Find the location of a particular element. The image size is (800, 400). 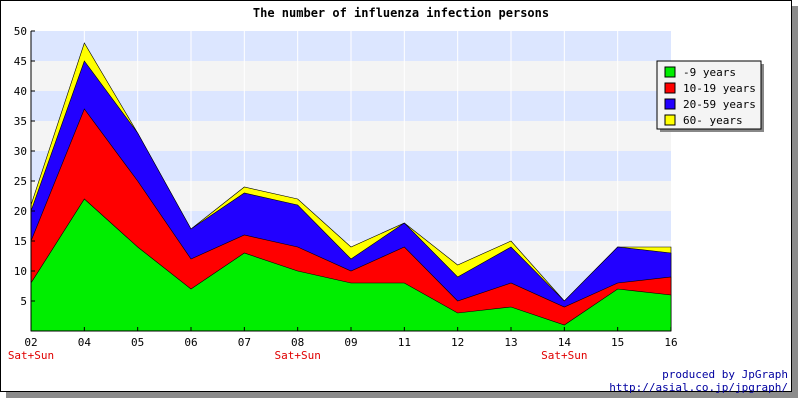

footer-credit: produced by JpGraph is located at coordinates (725, 374).